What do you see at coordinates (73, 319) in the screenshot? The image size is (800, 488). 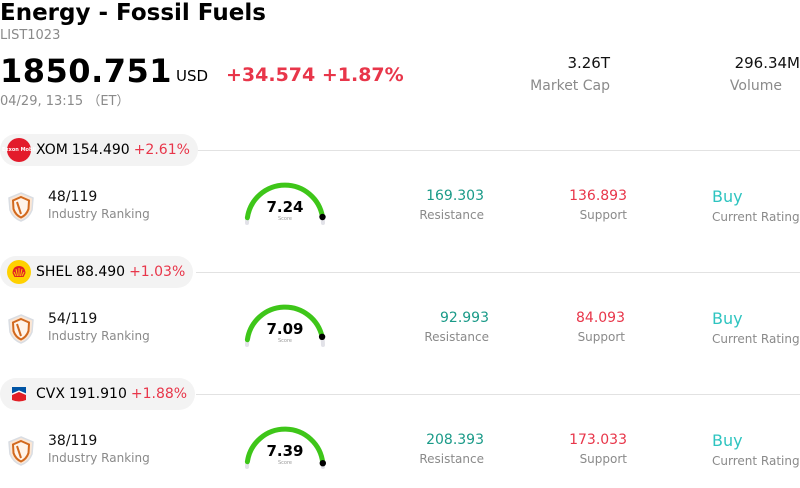 I see `industry-rank: 54/119` at bounding box center [73, 319].